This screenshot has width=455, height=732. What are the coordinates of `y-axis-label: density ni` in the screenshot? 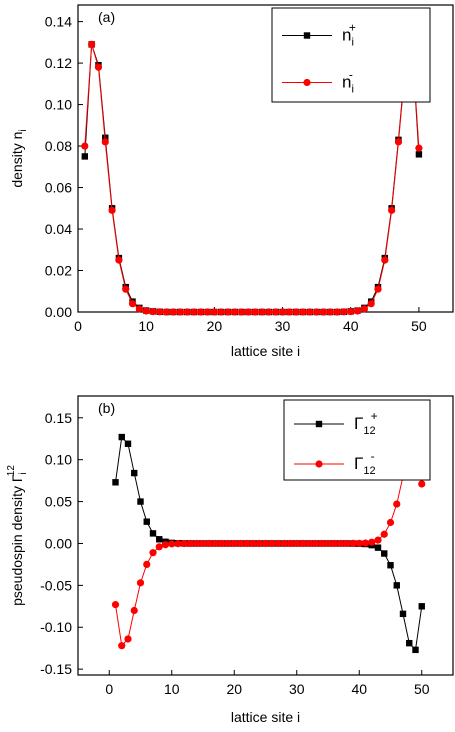 It's located at (19, 158).